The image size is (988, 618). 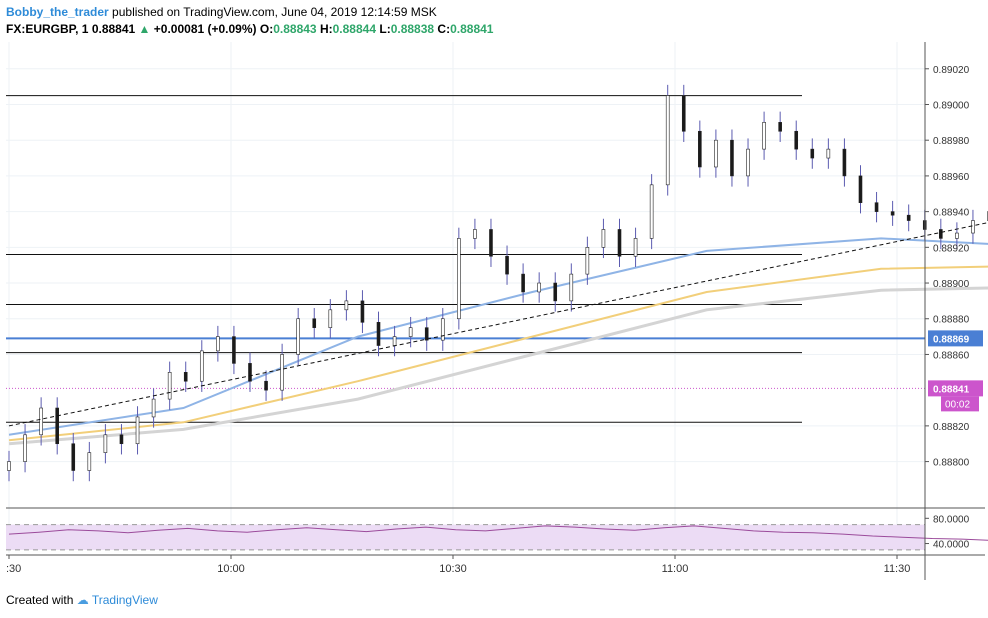 I want to click on high-label: H:, so click(x=326, y=29).